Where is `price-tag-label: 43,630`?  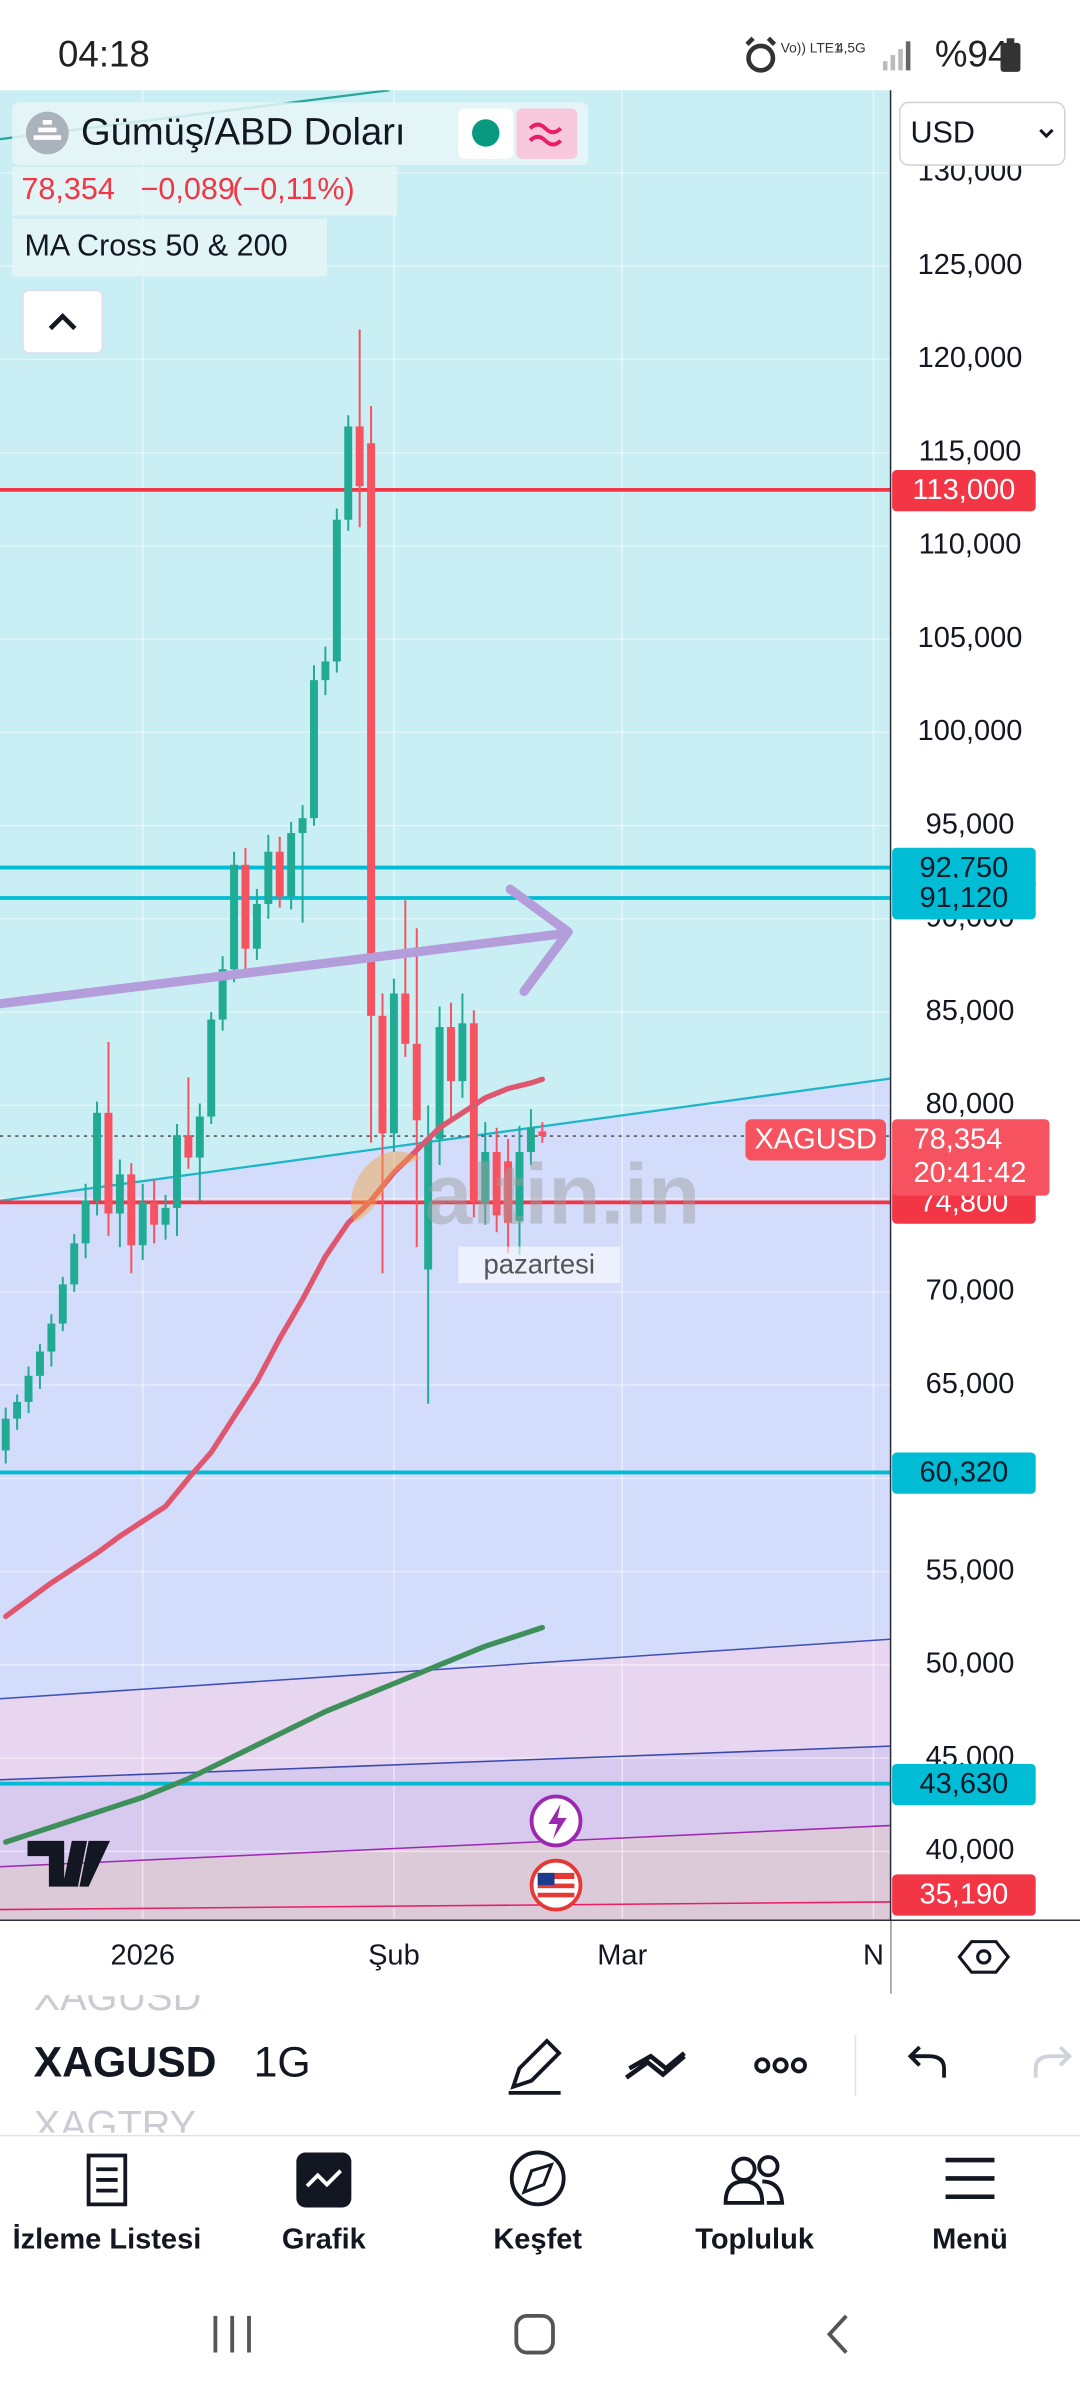
price-tag-label: 43,630 is located at coordinates (964, 1784).